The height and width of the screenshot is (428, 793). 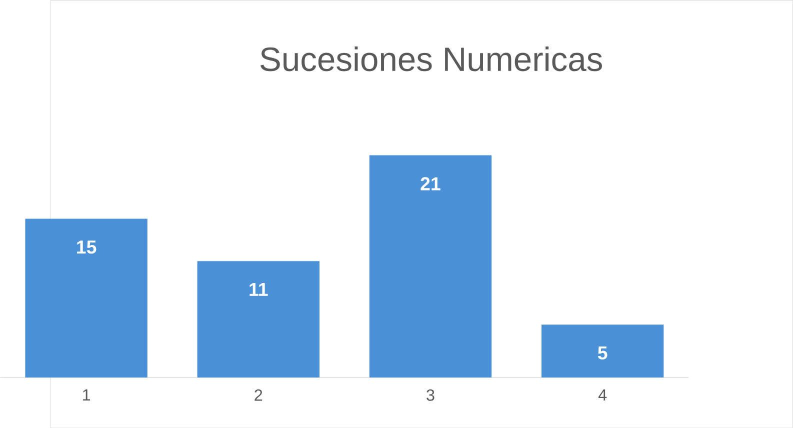 I want to click on x-tick-label: 3, so click(x=430, y=395).